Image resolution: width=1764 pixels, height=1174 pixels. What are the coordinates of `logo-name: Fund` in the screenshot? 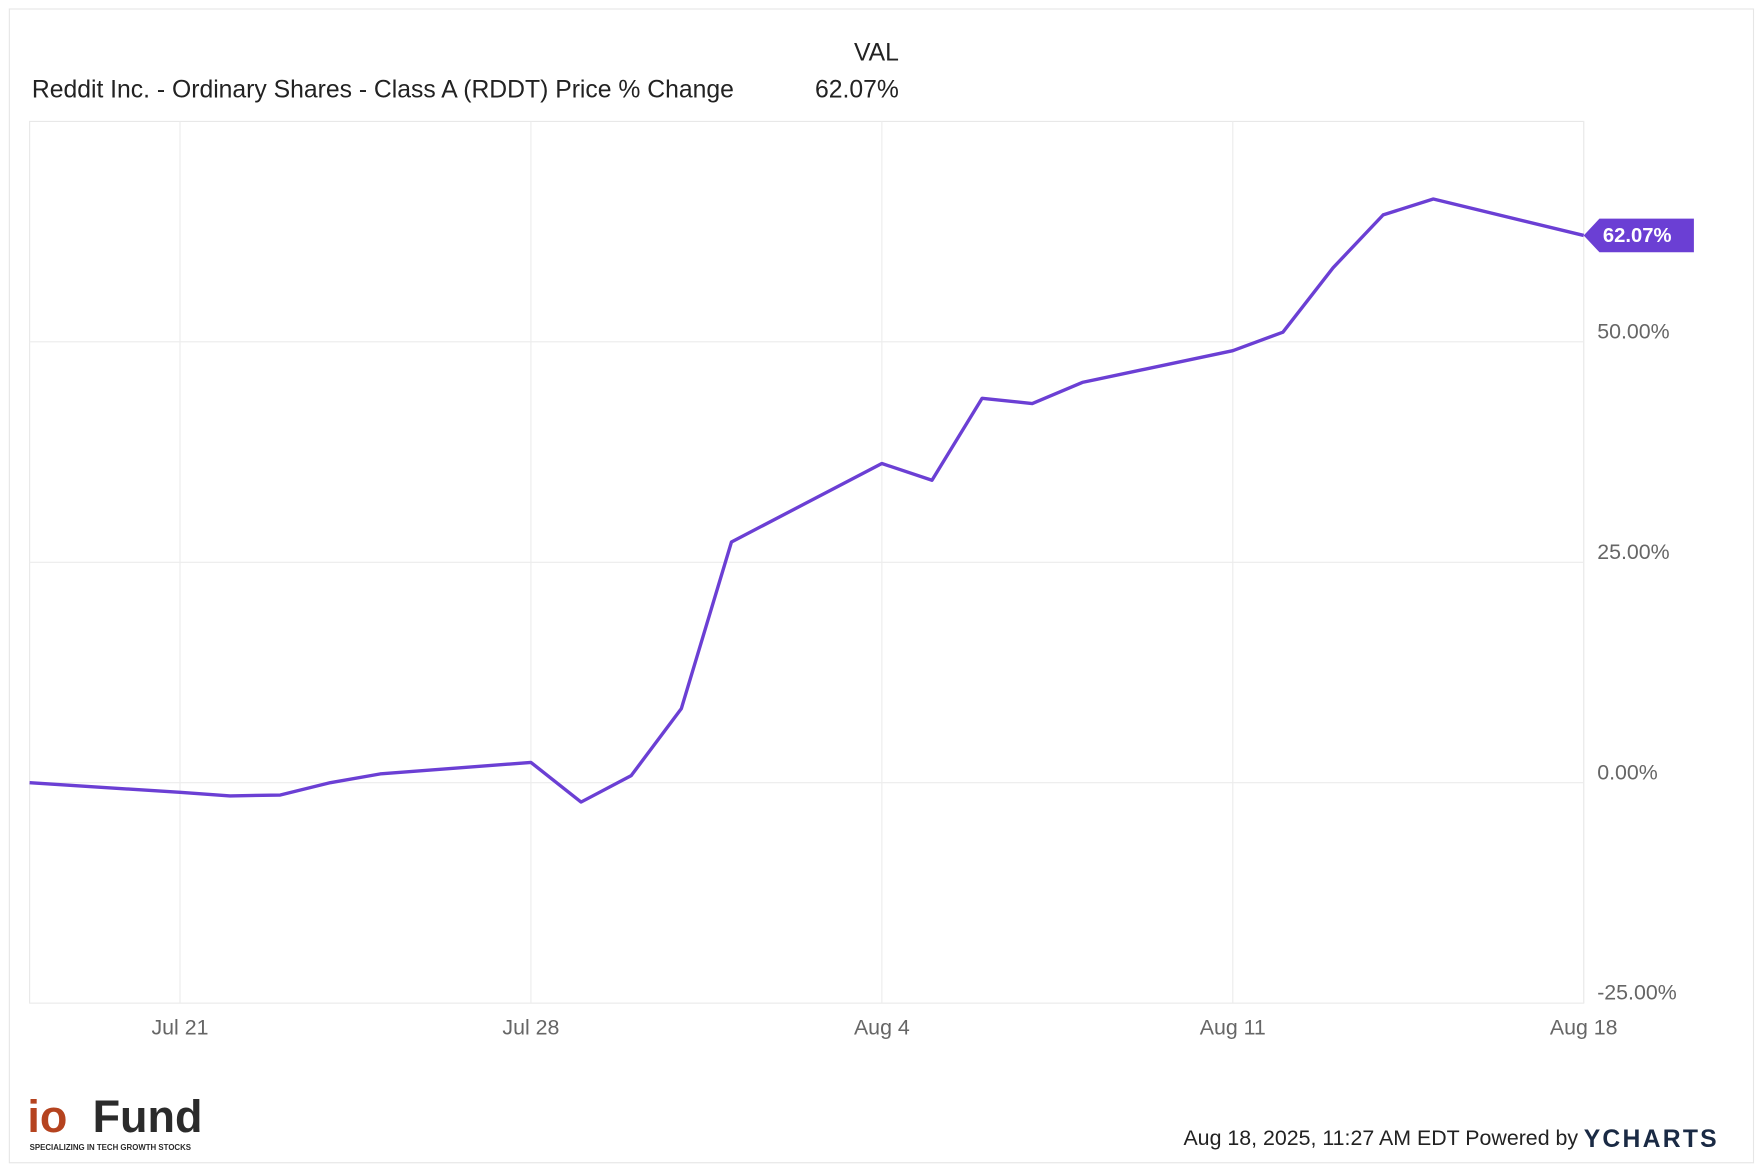 It's located at (148, 1116).